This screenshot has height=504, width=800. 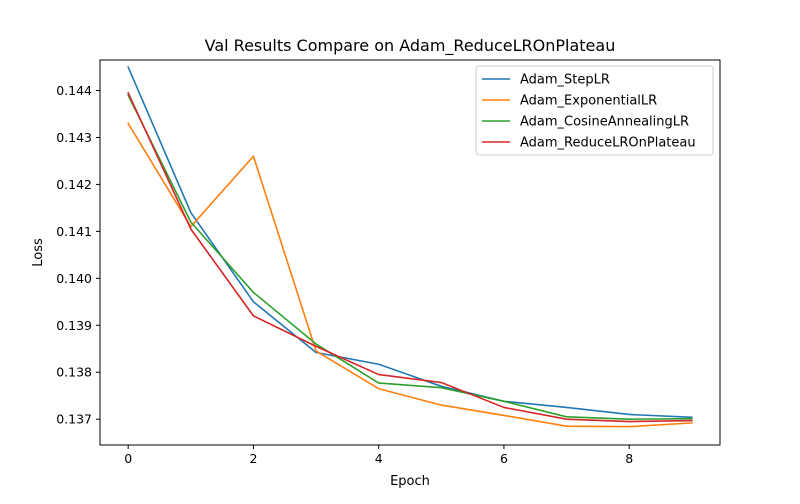 What do you see at coordinates (629, 458) in the screenshot?
I see `x-tick-label: 8` at bounding box center [629, 458].